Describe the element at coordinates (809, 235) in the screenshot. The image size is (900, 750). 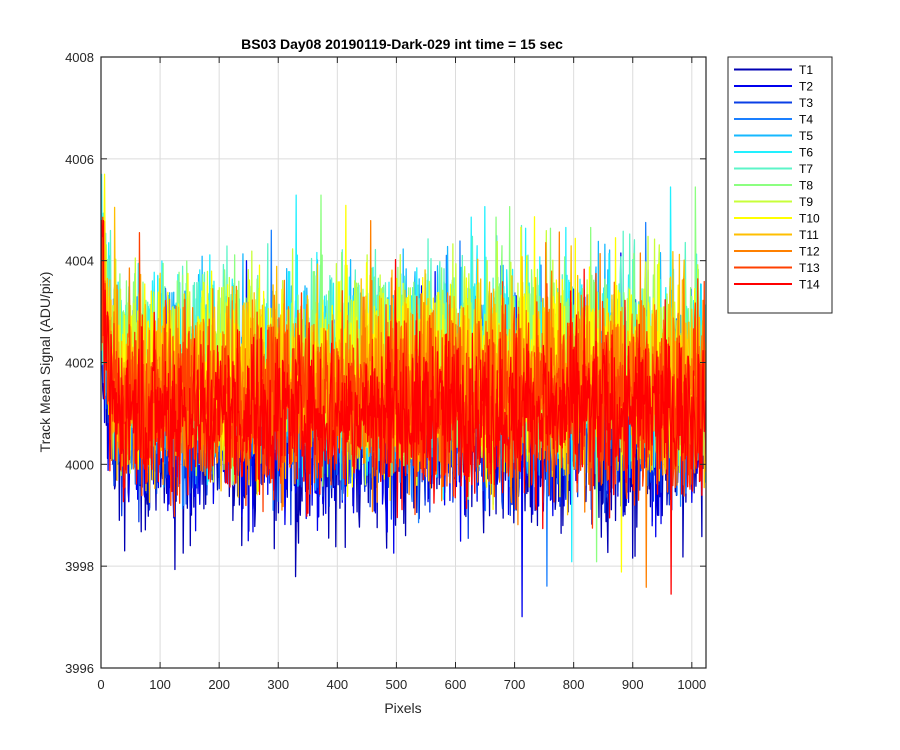
I see `legend-label-t11: T11` at that location.